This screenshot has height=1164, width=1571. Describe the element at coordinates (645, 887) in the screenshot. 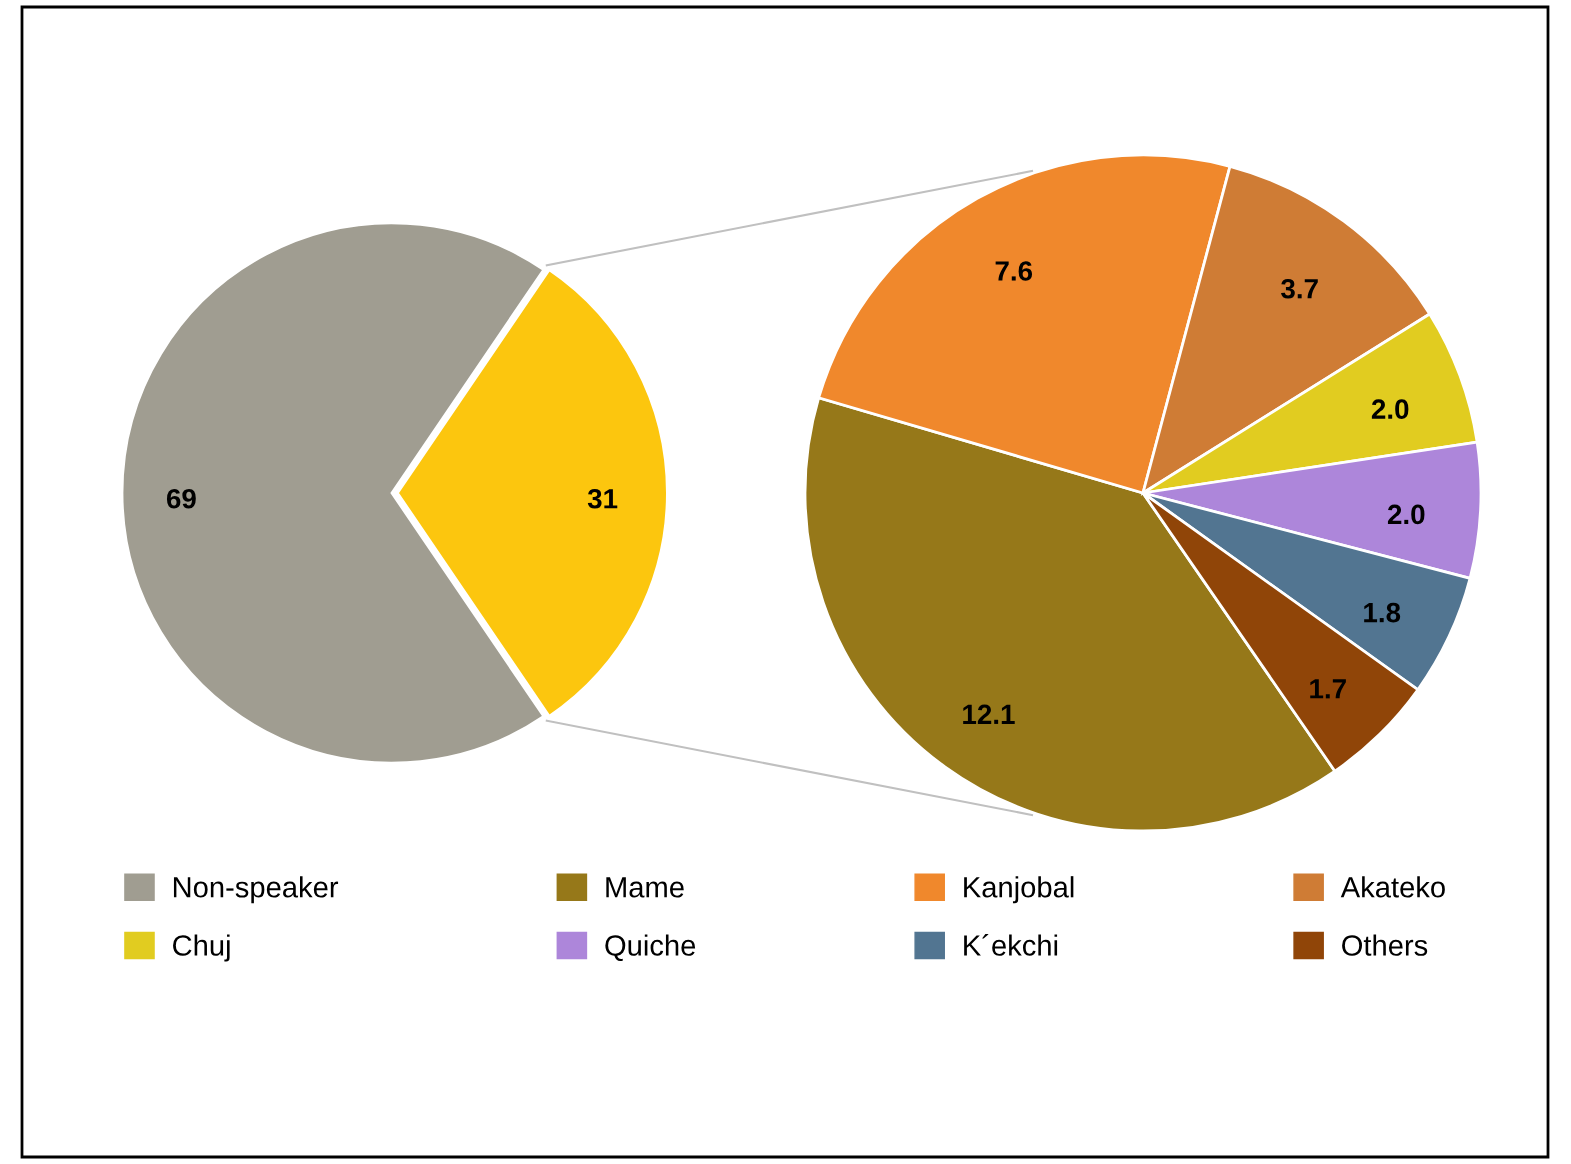

I see `legend-label: Mame` at that location.